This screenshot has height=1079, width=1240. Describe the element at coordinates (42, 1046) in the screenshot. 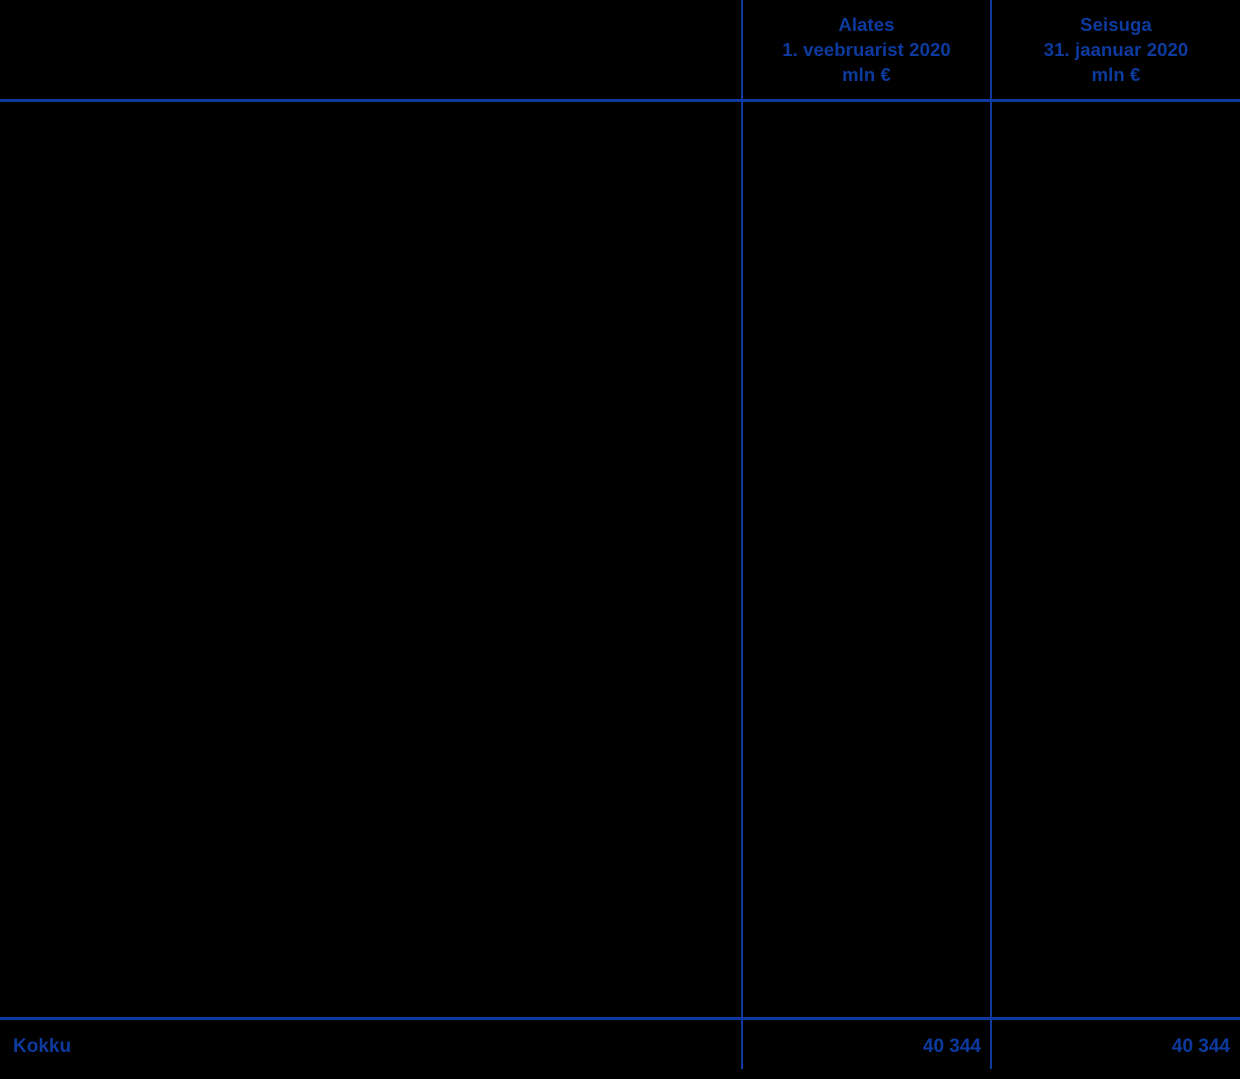

I see `total-row-label: Kokku` at that location.